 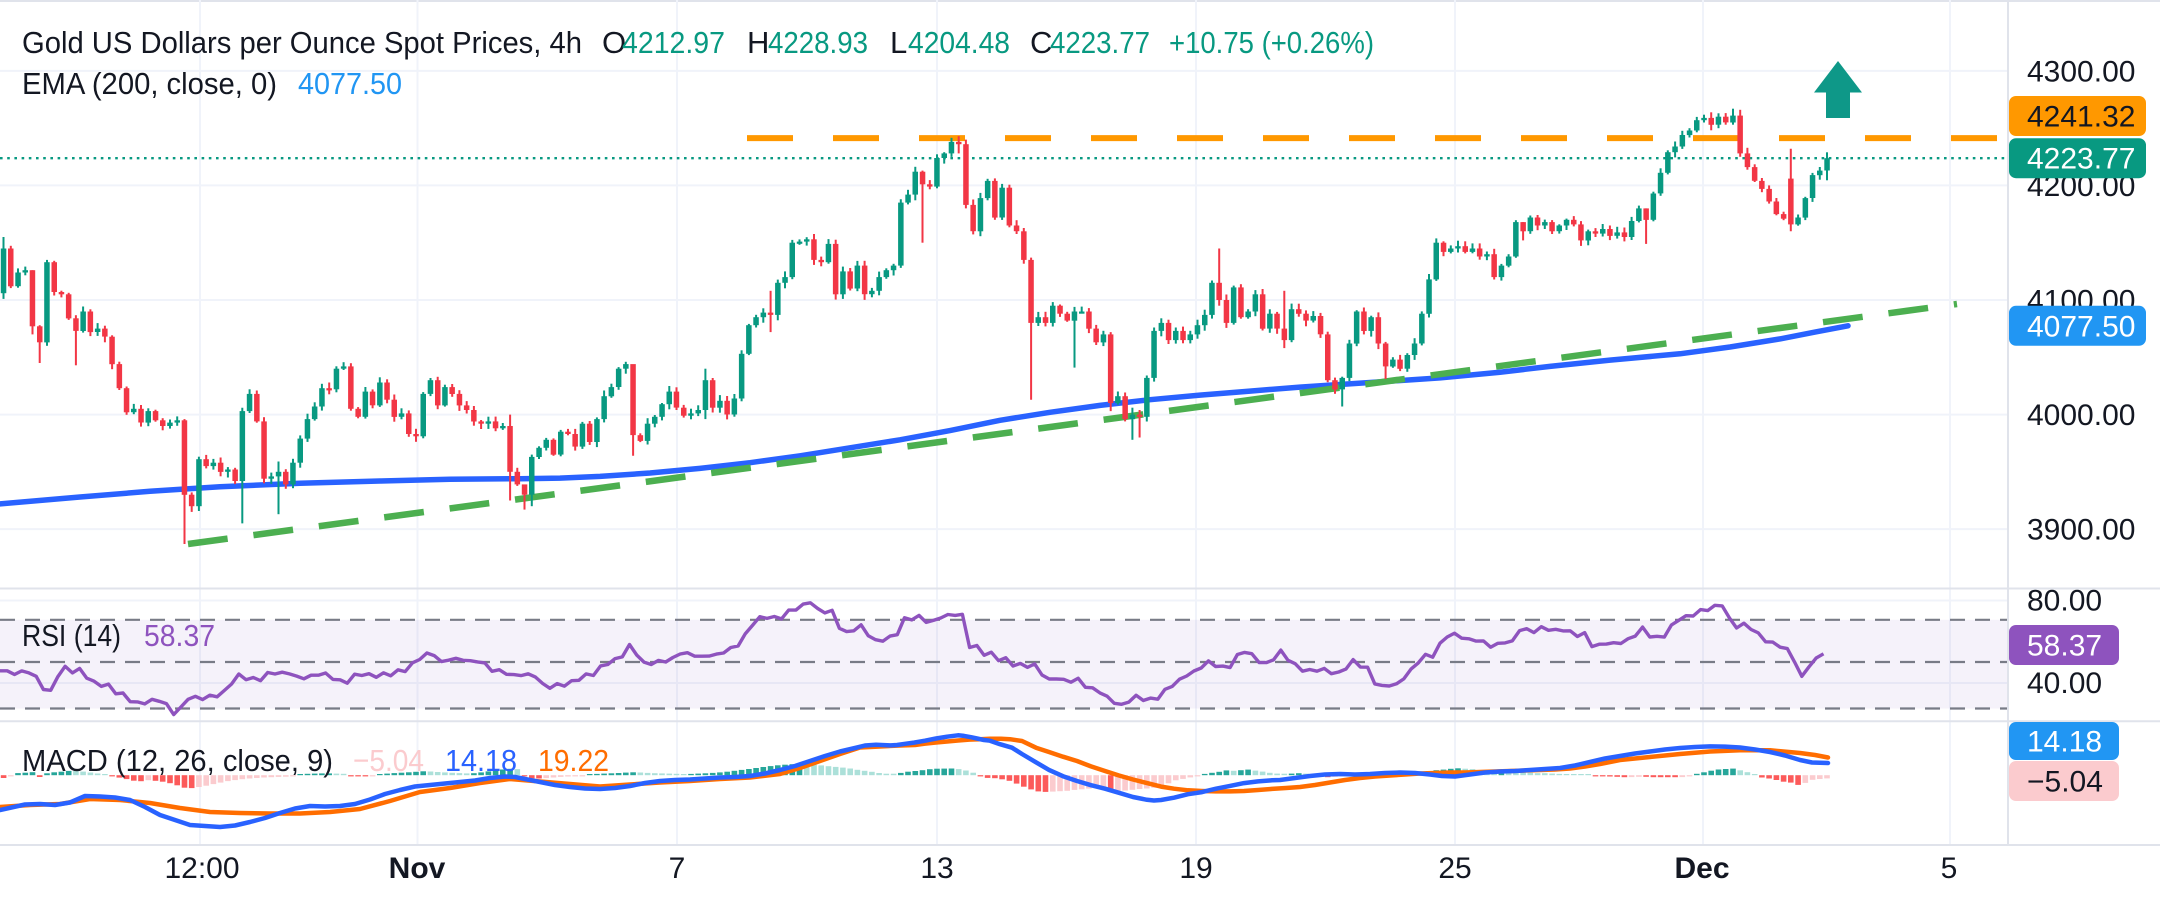 I want to click on svg-text: 4204.48, so click(x=959, y=42).